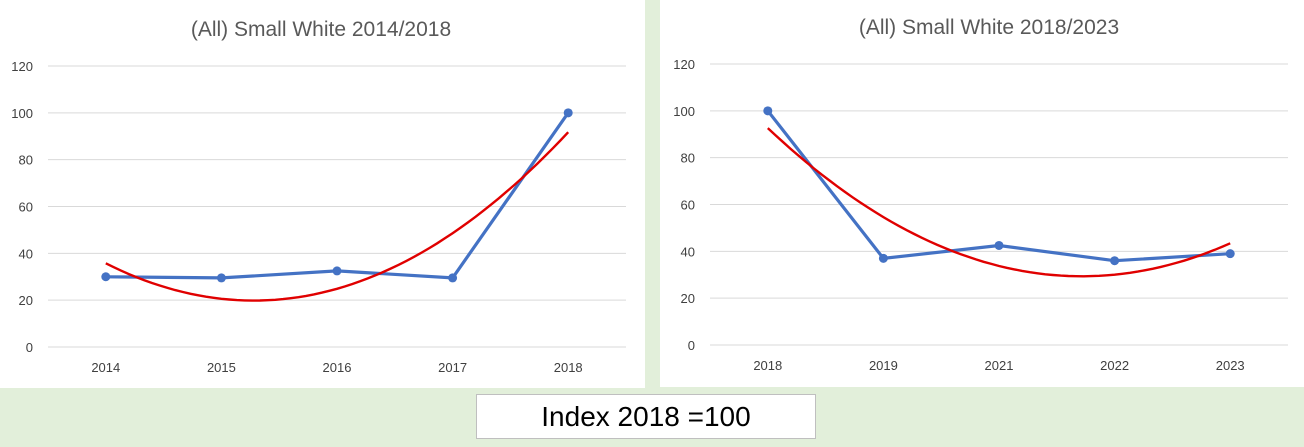 Image resolution: width=1304 pixels, height=447 pixels. Describe the element at coordinates (883, 365) in the screenshot. I see `x-tick-label: 2019` at that location.